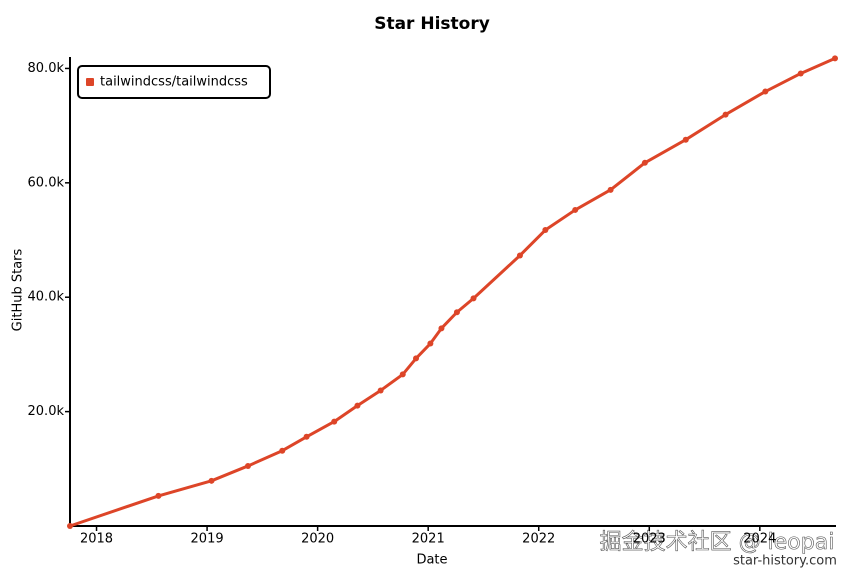 The width and height of the screenshot is (865, 576). I want to click on y-tick-label: 80.0k, so click(46, 68).